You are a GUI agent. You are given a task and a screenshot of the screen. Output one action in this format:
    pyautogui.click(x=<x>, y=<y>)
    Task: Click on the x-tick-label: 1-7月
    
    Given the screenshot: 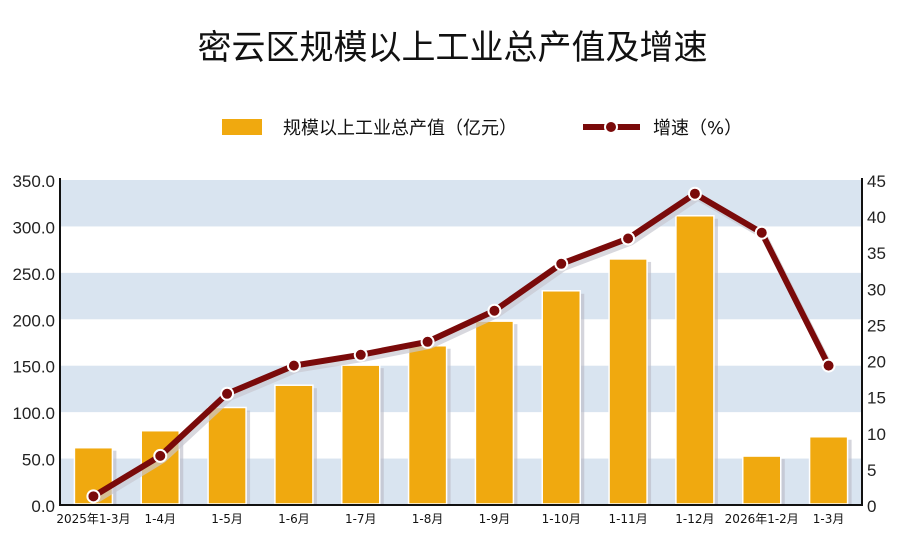 What is the action you would take?
    pyautogui.click(x=361, y=519)
    